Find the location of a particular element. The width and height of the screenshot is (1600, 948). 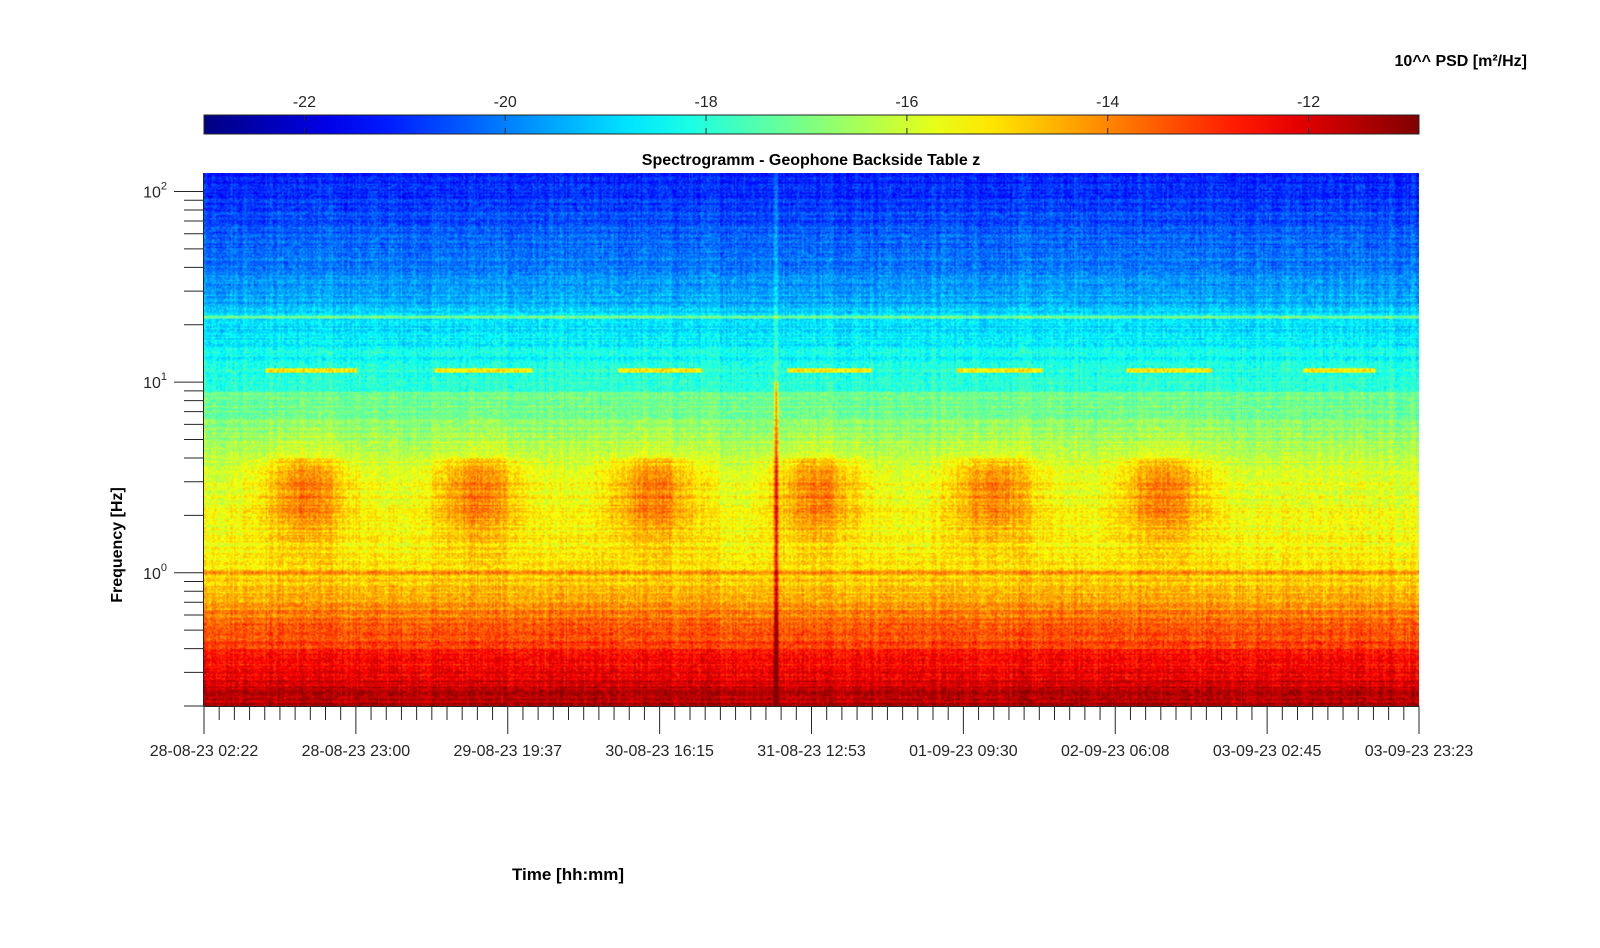

x-tick-label: 28-08-23 02:22 is located at coordinates (204, 751).